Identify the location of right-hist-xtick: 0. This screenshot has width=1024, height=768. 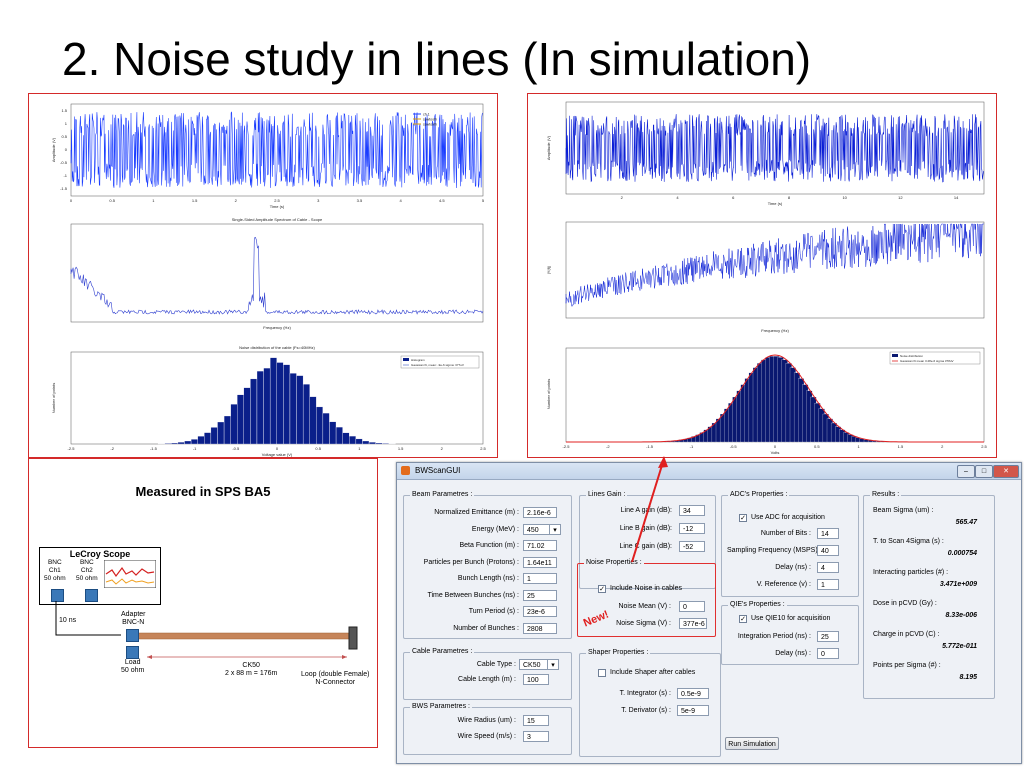
(775, 446).